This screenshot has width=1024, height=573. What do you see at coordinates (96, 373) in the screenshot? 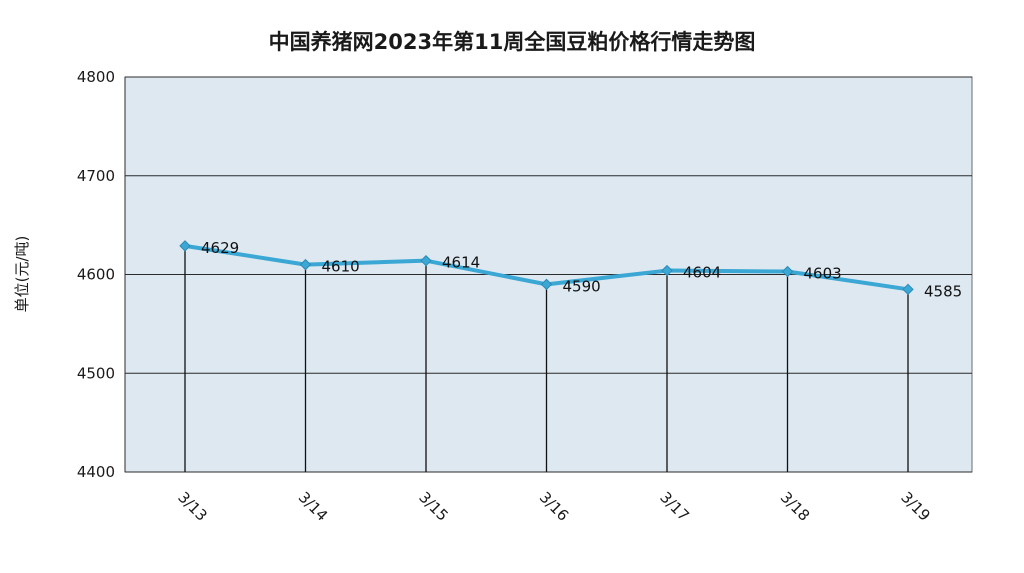
I see `y-tick-label-4500: 4500` at bounding box center [96, 373].